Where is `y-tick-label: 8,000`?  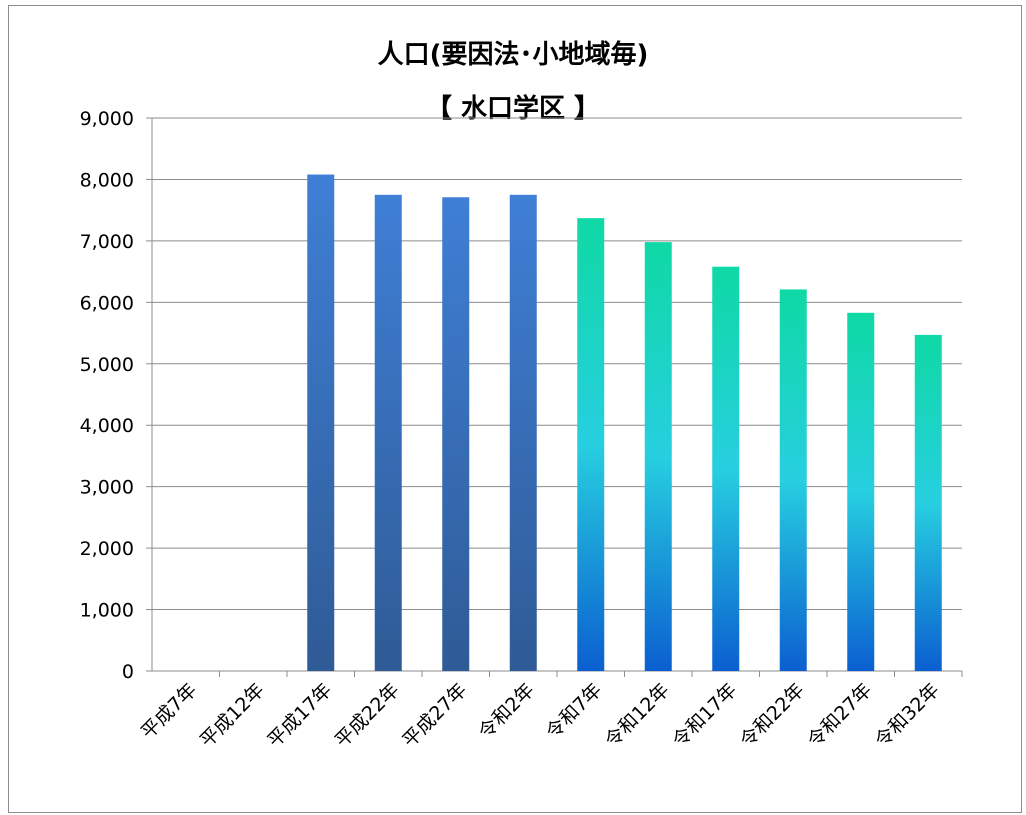
y-tick-label: 8,000 is located at coordinates (107, 180).